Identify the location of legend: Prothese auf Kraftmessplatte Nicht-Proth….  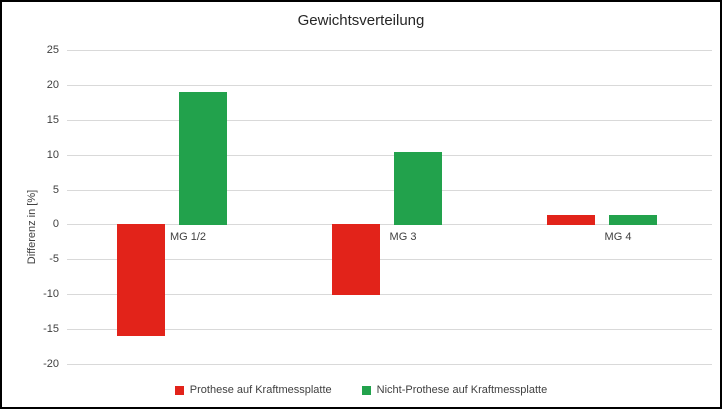
(361, 390).